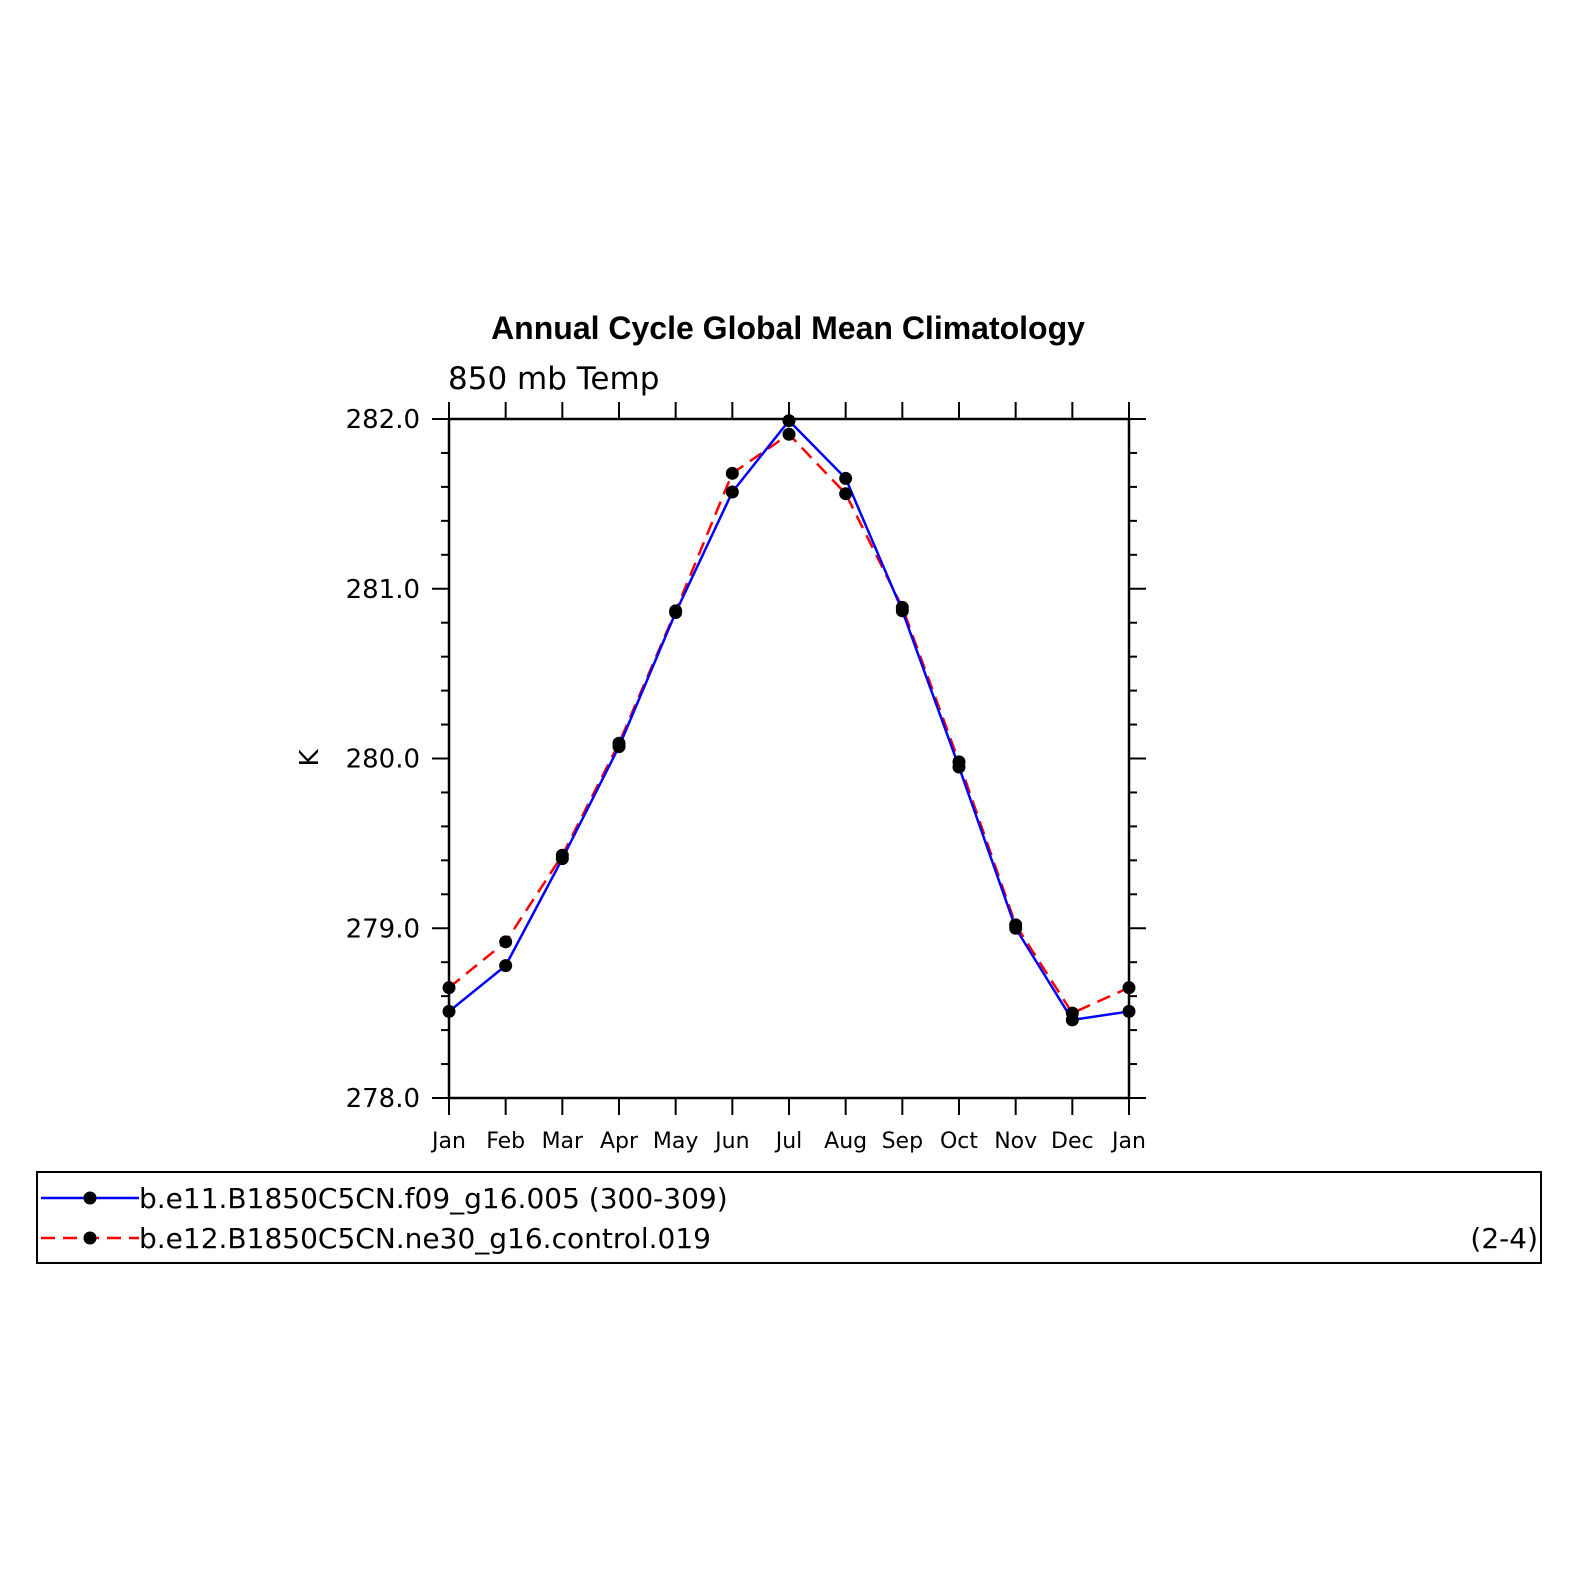  What do you see at coordinates (383, 1099) in the screenshot?
I see `y-tick-label: 278.0` at bounding box center [383, 1099].